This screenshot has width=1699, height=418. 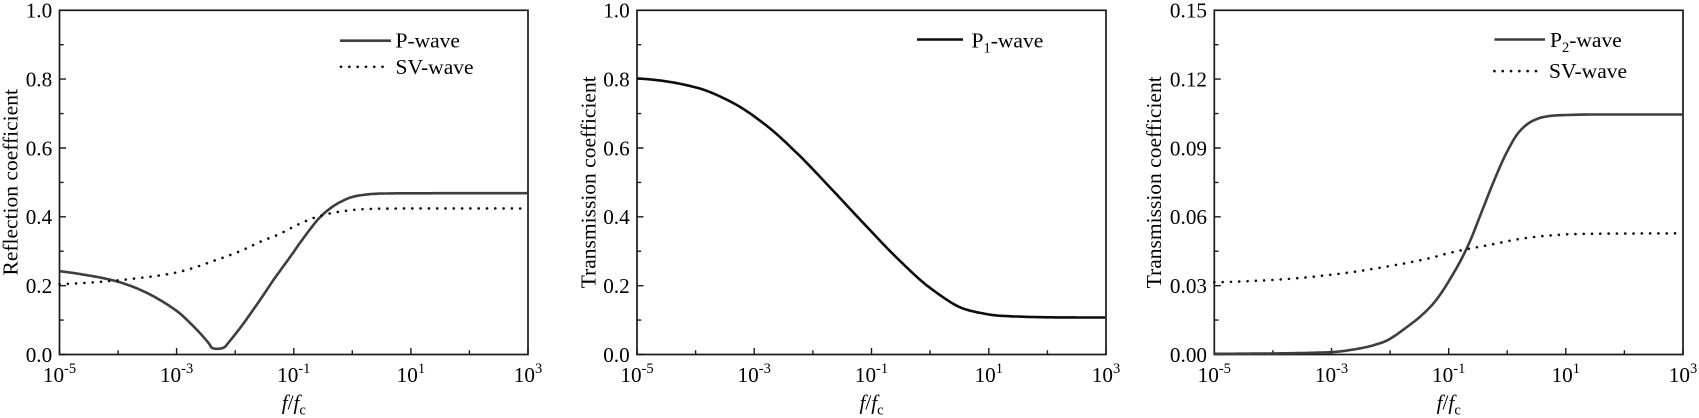 What do you see at coordinates (59, 374) in the screenshot?
I see `svg-text: 10⁻⁵` at bounding box center [59, 374].